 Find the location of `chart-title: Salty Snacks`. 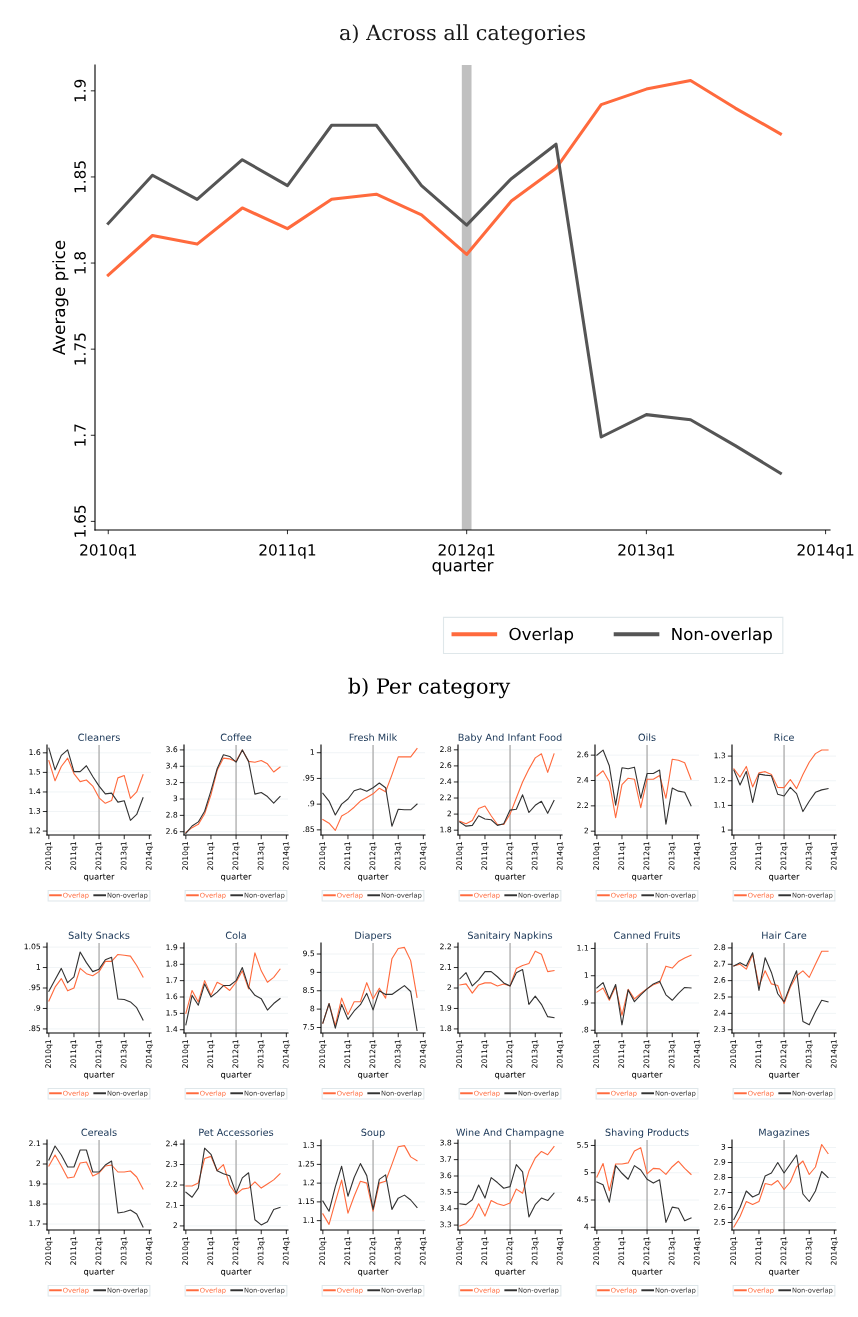

chart-title: Salty Snacks is located at coordinates (99, 936).